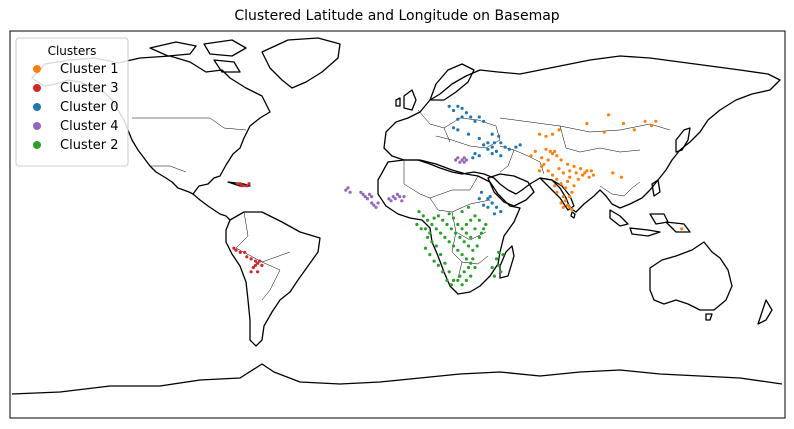 This screenshot has width=794, height=429. What do you see at coordinates (37, 88) in the screenshot?
I see `legend-marker` at bounding box center [37, 88].